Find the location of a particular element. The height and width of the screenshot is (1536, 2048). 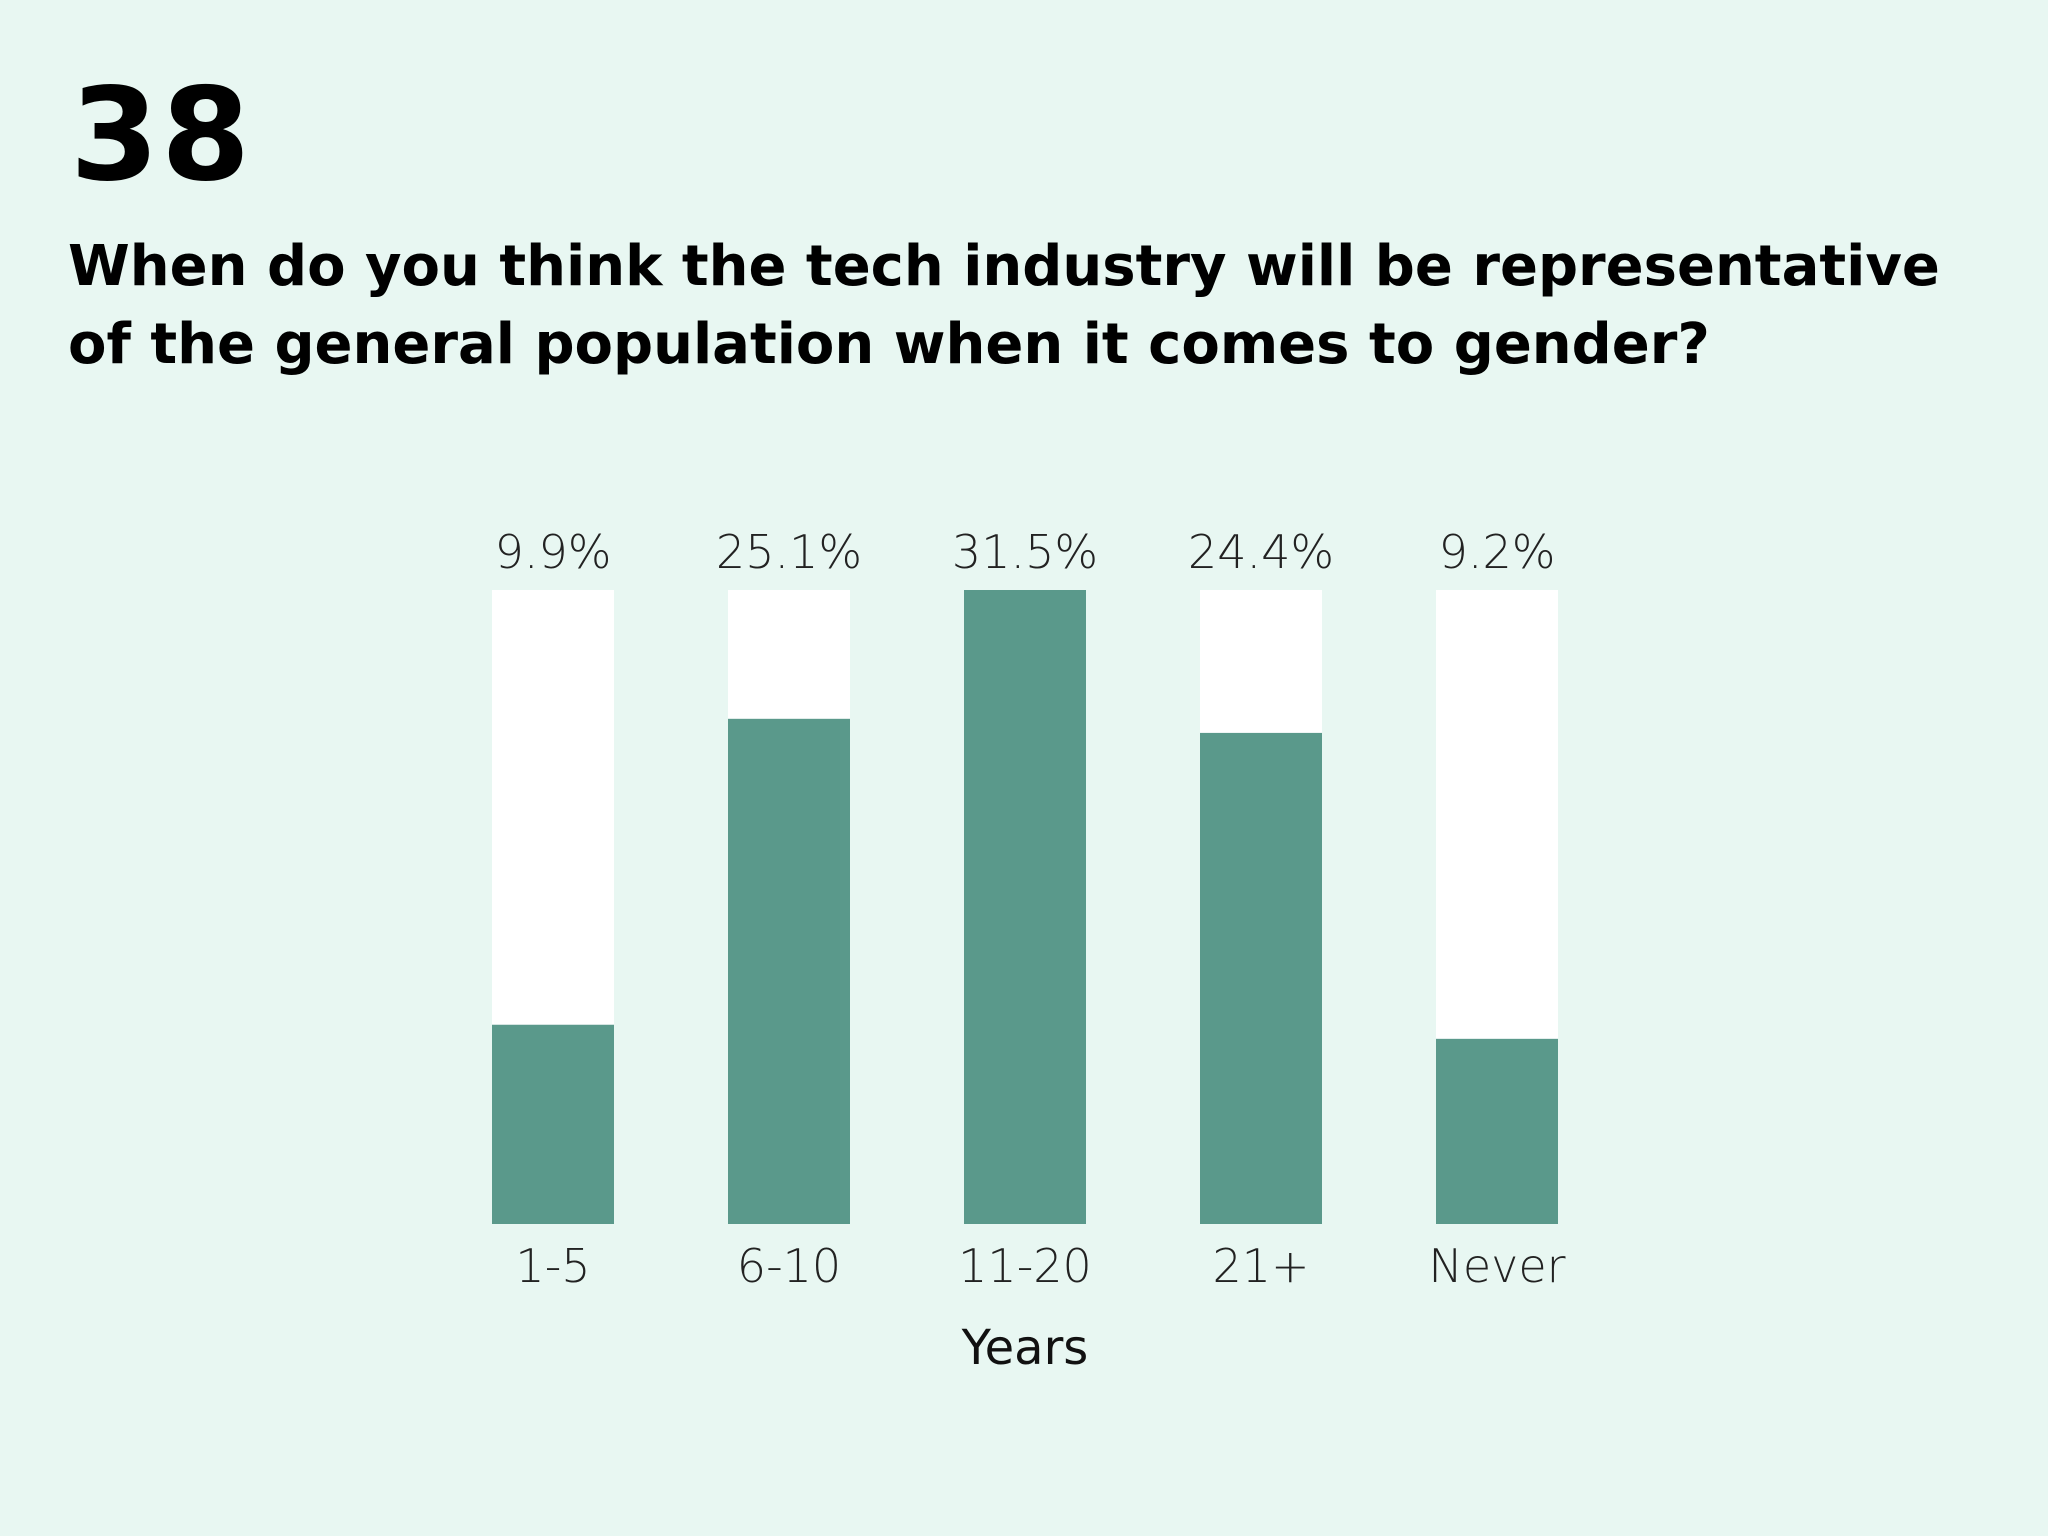

tick-label-4: Never is located at coordinates (1496, 1266).